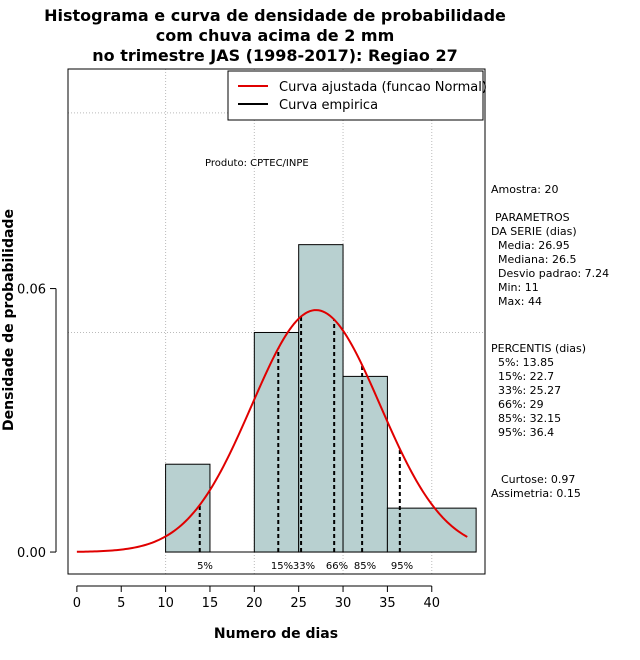 Image resolution: width=640 pixels, height=660 pixels. What do you see at coordinates (524, 189) in the screenshot?
I see `stat-amostra: Amostra: 20` at bounding box center [524, 189].